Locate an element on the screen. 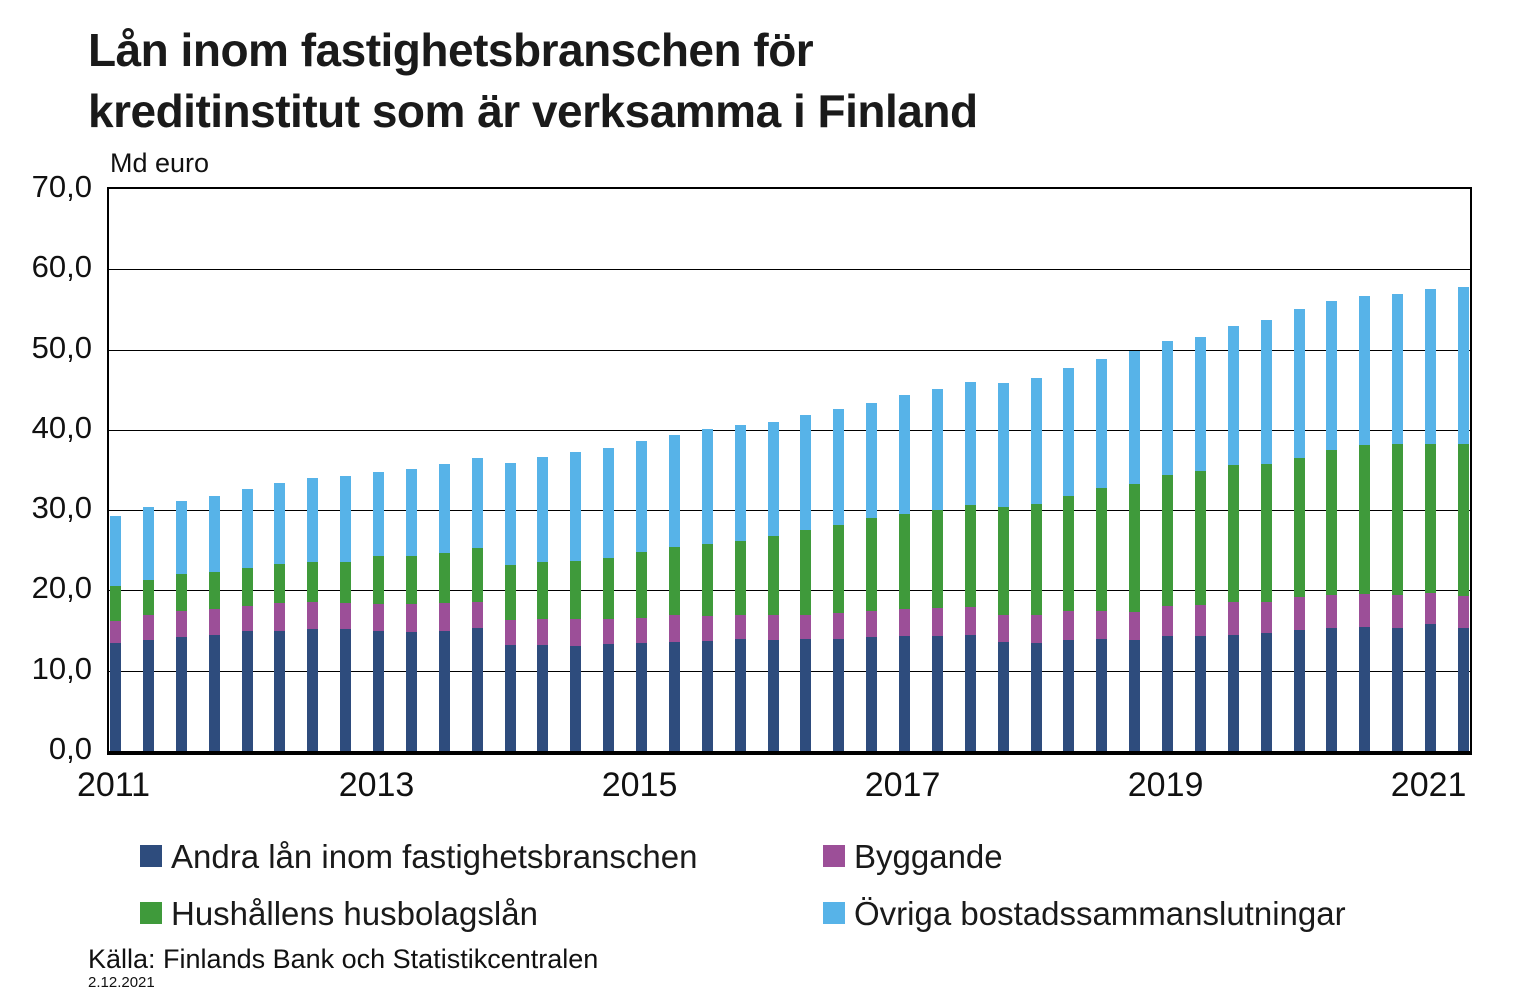 The image size is (1526, 997). x-tick-label: 2011 is located at coordinates (113, 785).